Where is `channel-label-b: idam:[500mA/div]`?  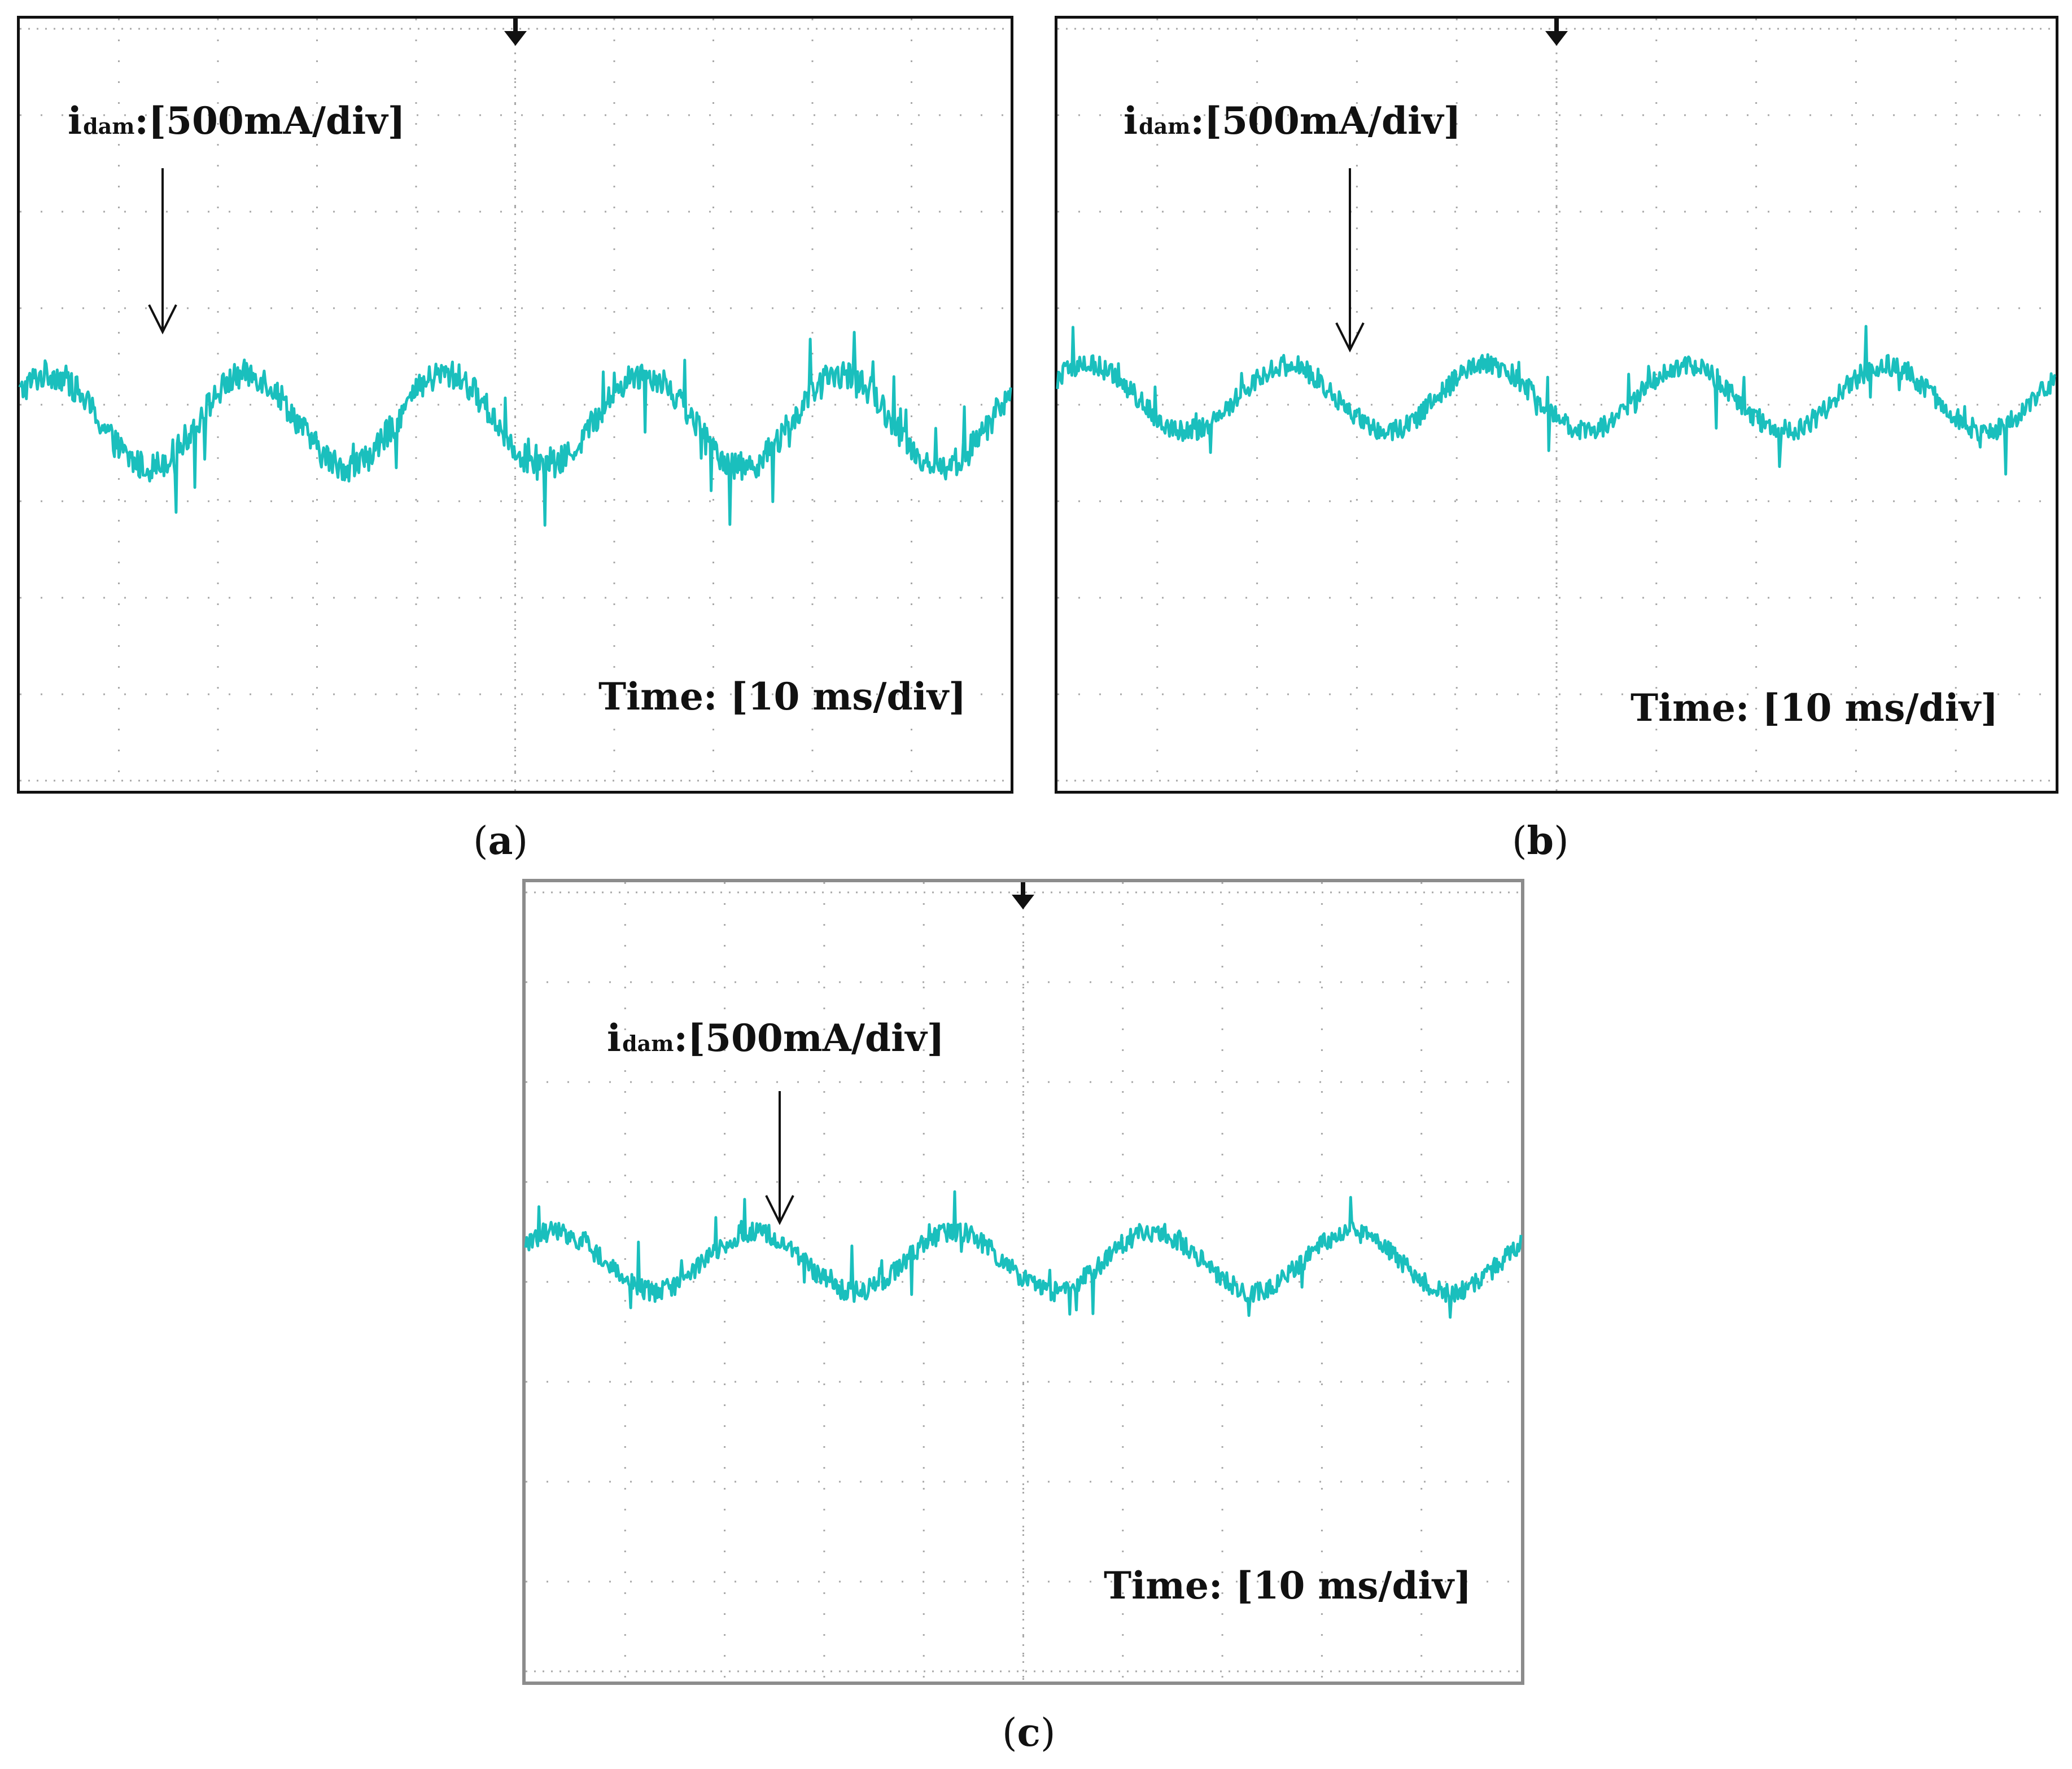
channel-label-b: idam:[500mA/div] is located at coordinates (1292, 121).